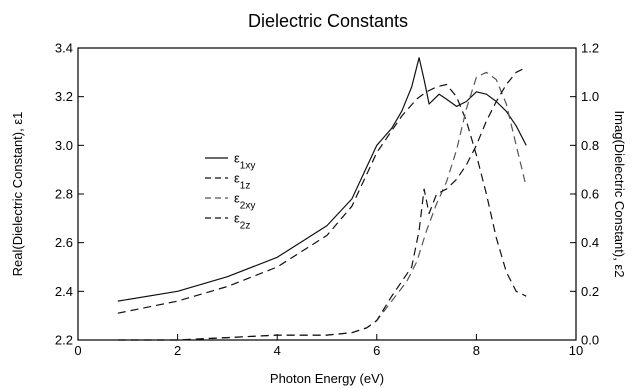  Describe the element at coordinates (64, 96) in the screenshot. I see `y-left-tick-label: 3.2` at that location.